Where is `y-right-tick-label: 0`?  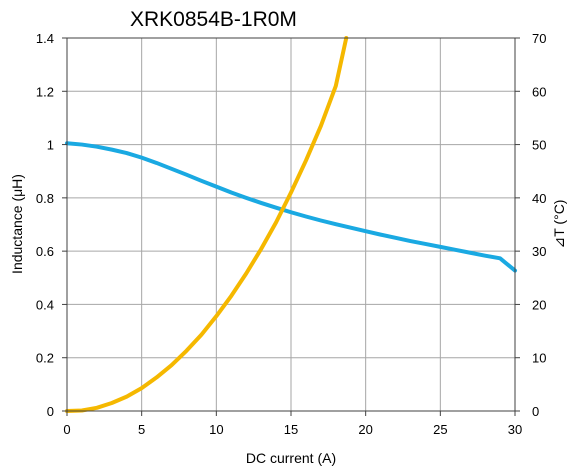
y-right-tick-label: 0 is located at coordinates (535, 411).